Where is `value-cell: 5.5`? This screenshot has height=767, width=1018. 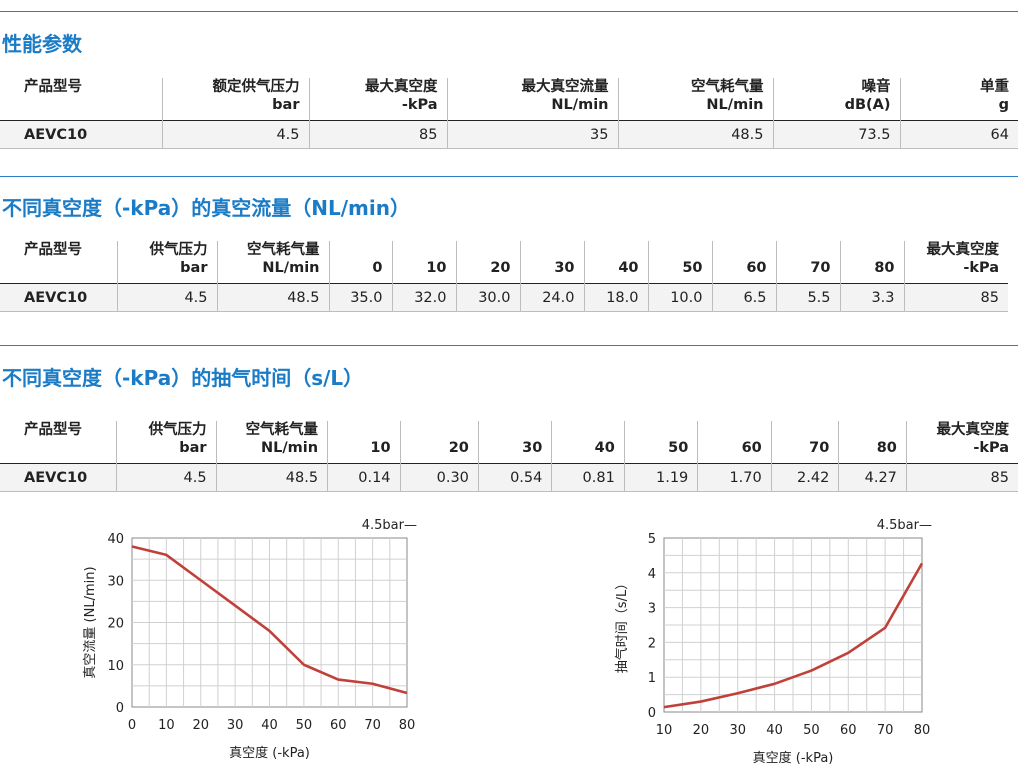
value-cell: 5.5 is located at coordinates (807, 297).